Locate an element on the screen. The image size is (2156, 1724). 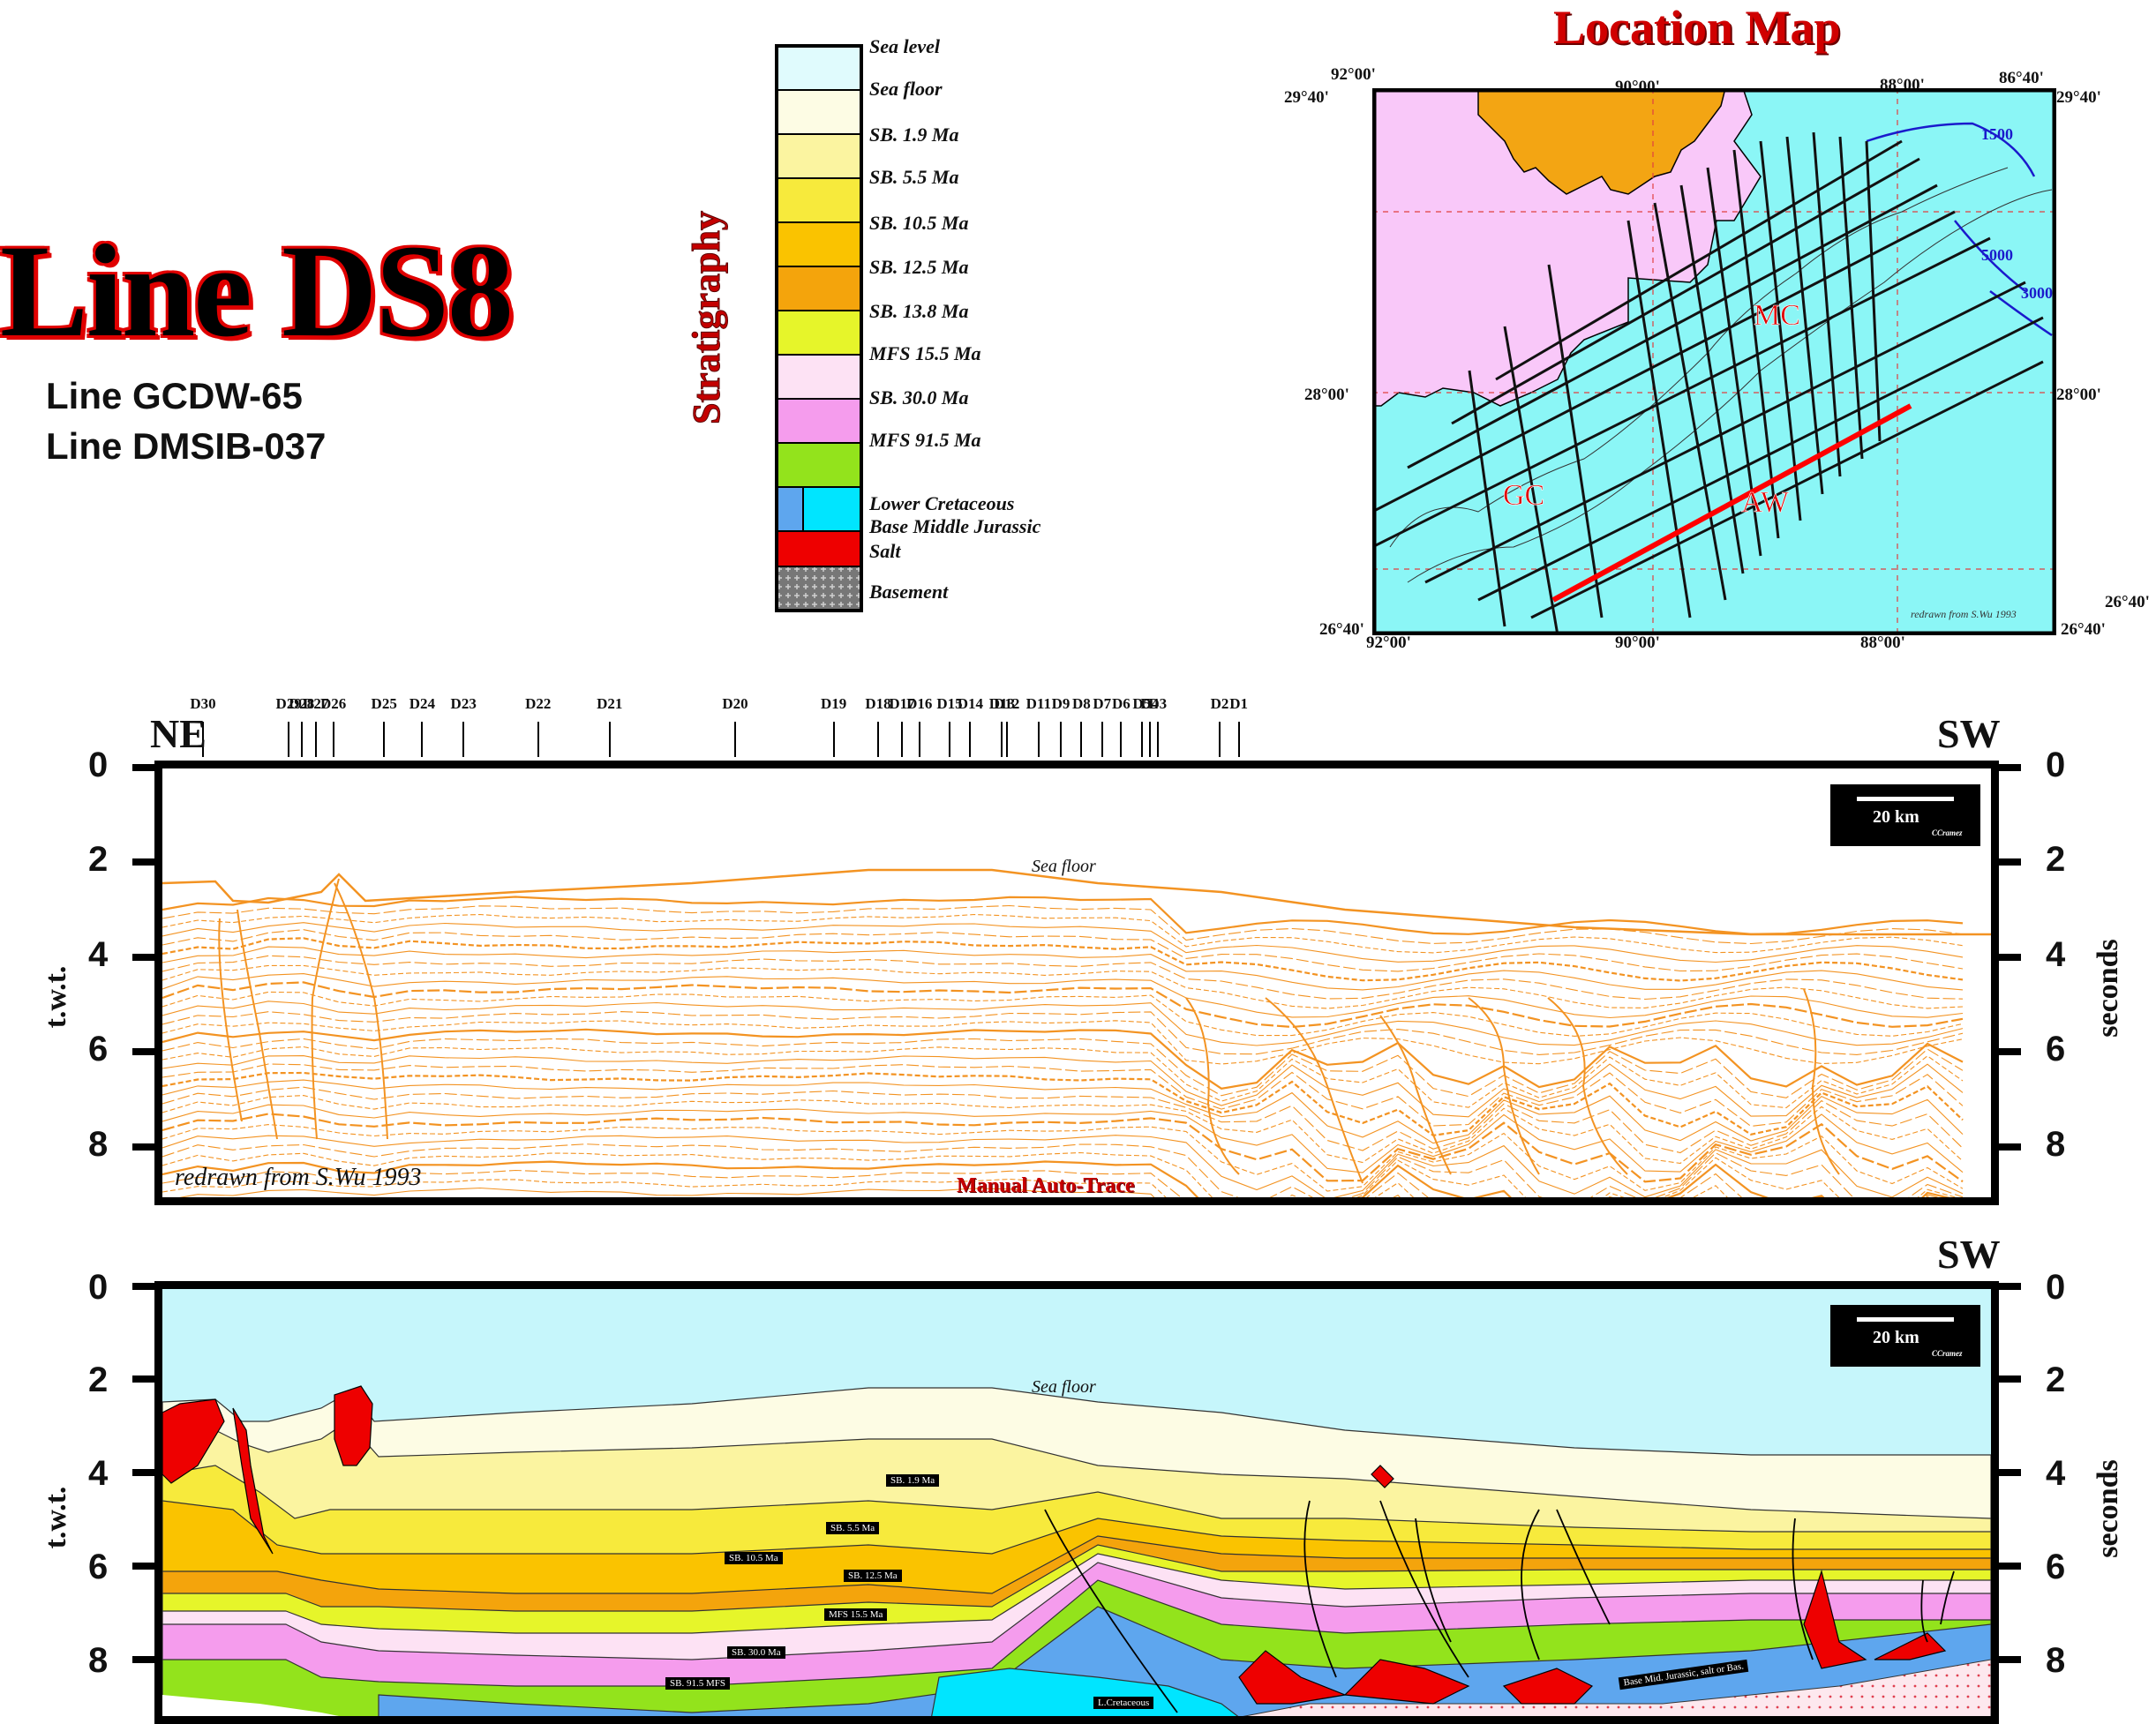
top-y-tick-0-right: 0 is located at coordinates (2056, 765).